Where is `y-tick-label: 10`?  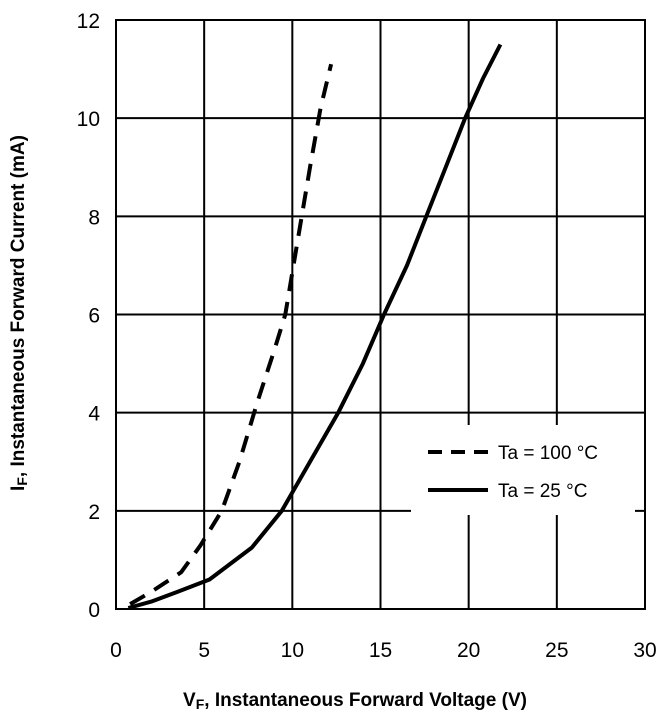 y-tick-label: 10 is located at coordinates (88, 119).